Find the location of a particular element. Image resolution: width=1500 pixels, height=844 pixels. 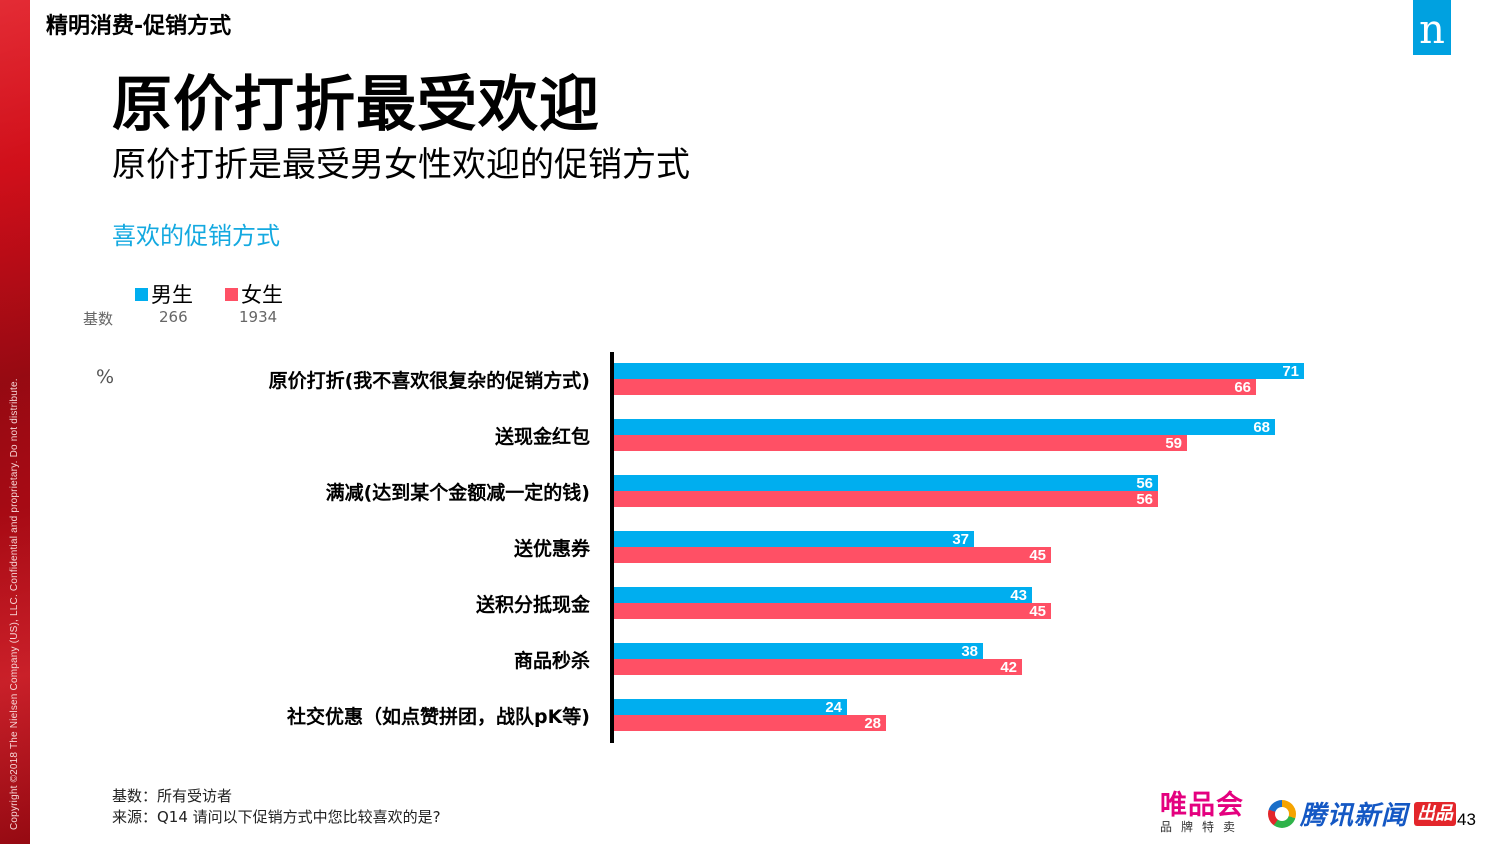

base-note: 基数：所有受访者 is located at coordinates (172, 796).